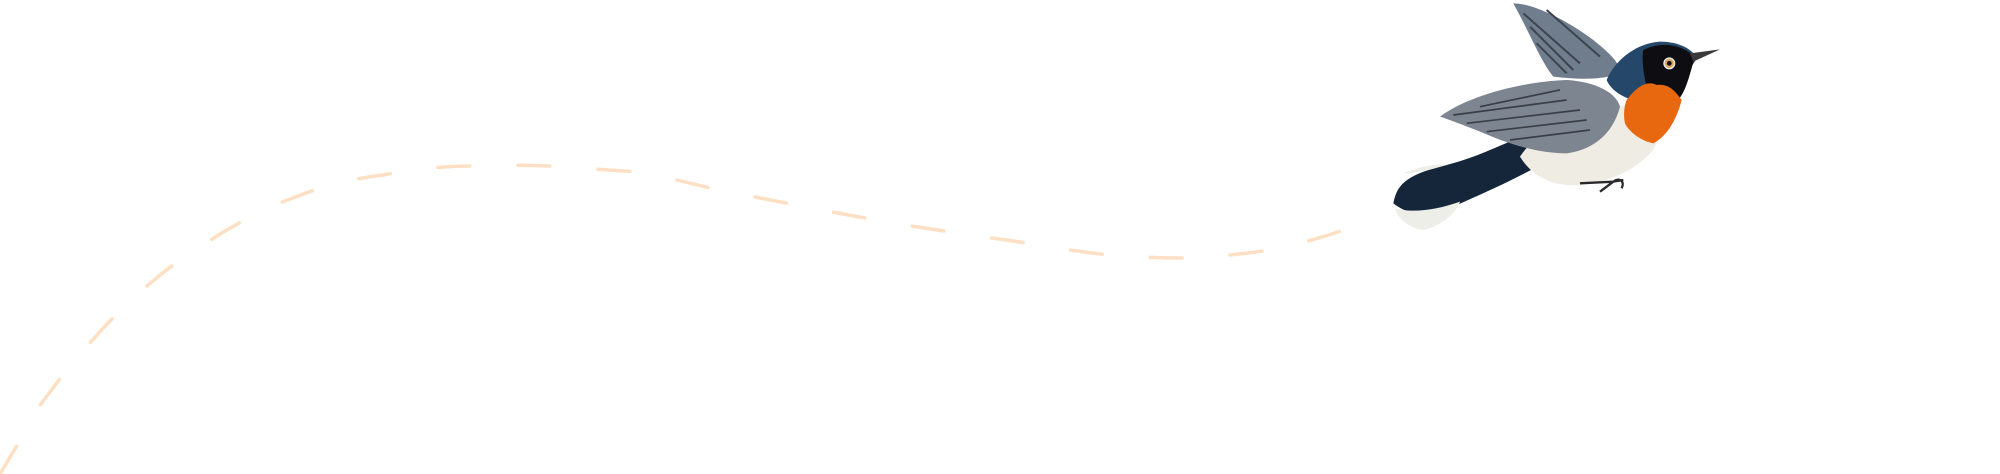 This screenshot has width=2000, height=474. Describe the element at coordinates (1704, 55) in the screenshot. I see `bird-beak` at that location.